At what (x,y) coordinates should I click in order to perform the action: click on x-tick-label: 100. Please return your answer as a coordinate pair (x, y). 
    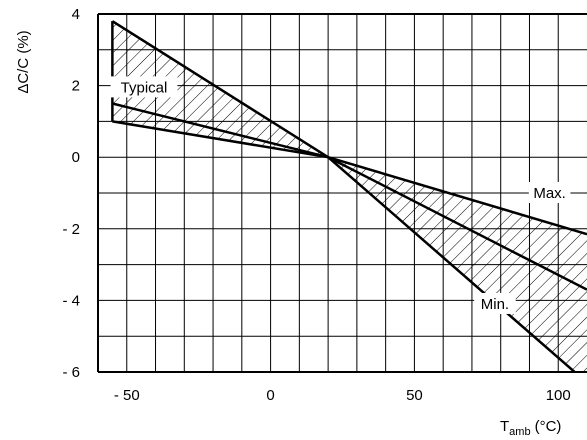
    Looking at the image, I should click on (558, 395).